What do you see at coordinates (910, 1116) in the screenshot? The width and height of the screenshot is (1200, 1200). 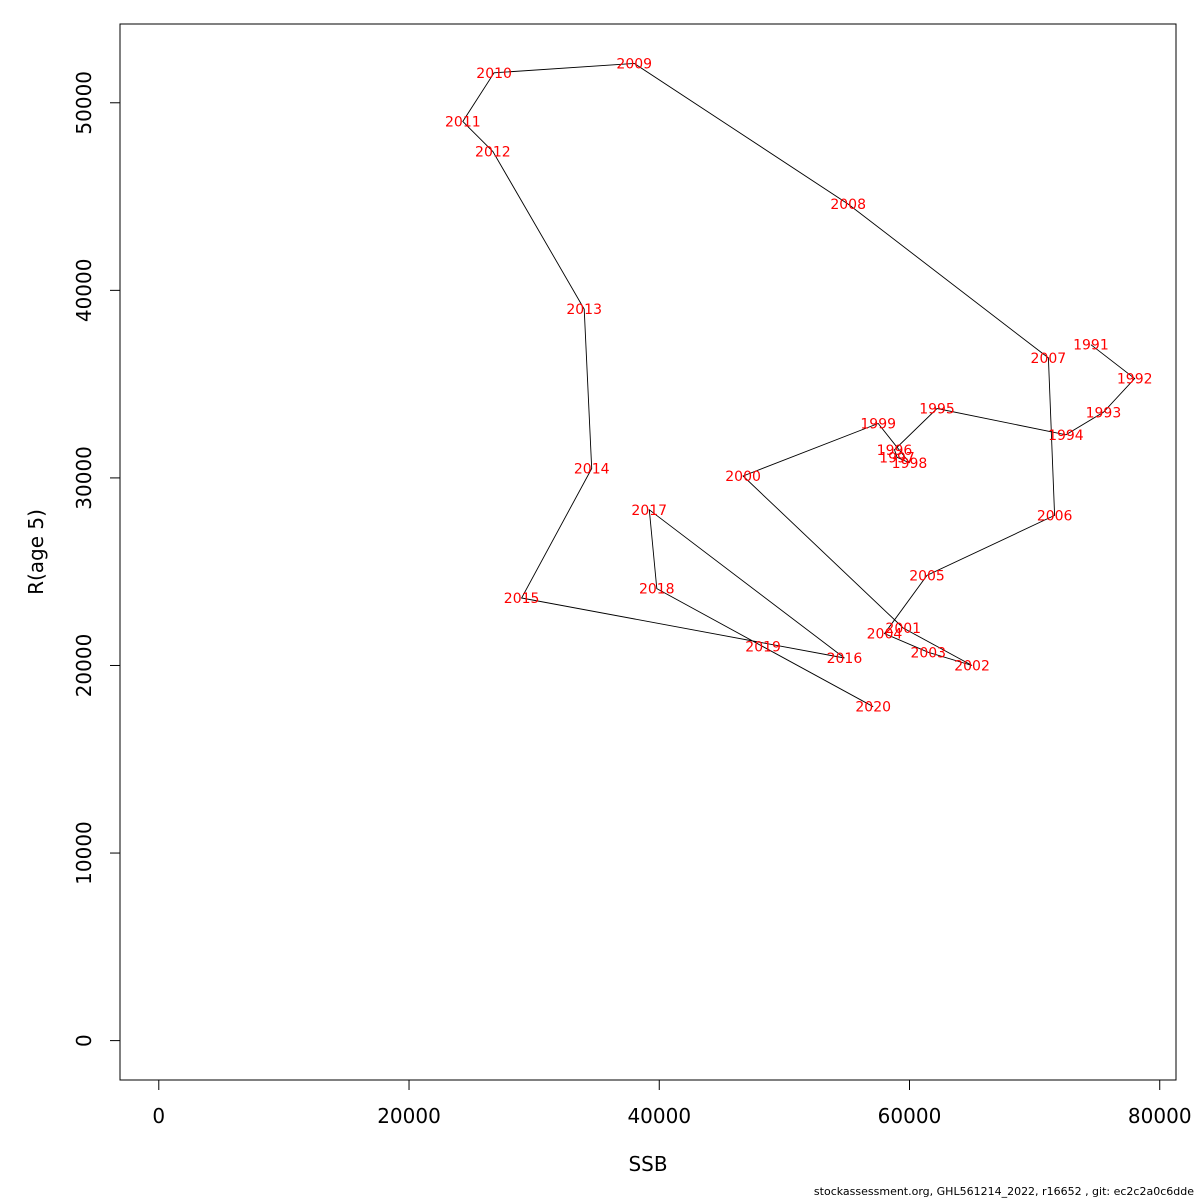 I see `x-tick-label: 60000` at bounding box center [910, 1116].